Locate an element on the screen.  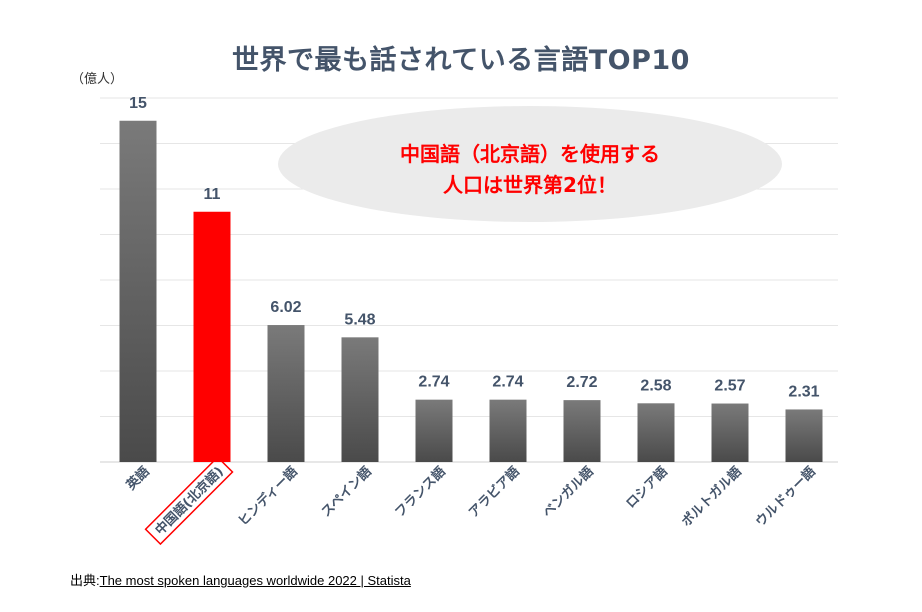
category-label-group: 英語 is located at coordinates (137, 479).